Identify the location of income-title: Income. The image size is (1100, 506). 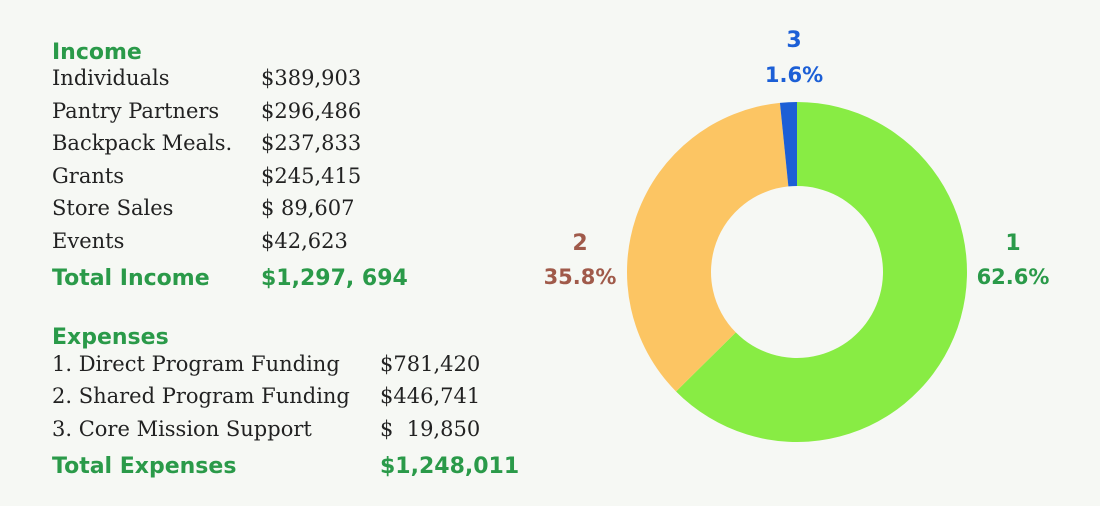
(97, 52).